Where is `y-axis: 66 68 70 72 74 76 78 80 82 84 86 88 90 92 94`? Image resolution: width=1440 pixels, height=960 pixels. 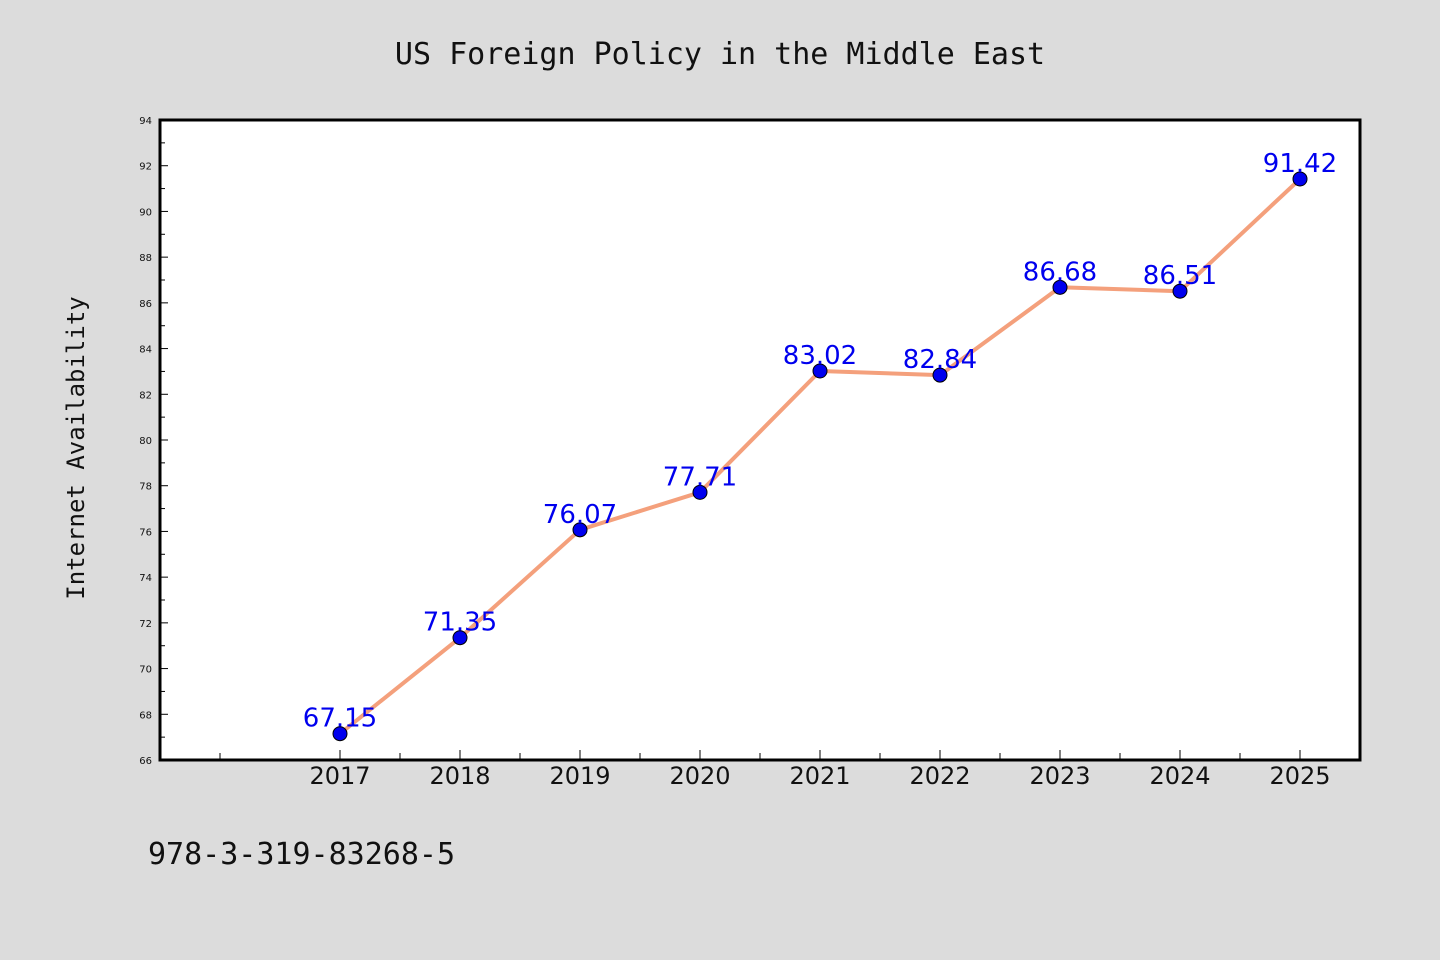
y-axis: 66 68 70 72 74 76 78 80 82 84 86 88 90 92 94 is located at coordinates (153, 441).